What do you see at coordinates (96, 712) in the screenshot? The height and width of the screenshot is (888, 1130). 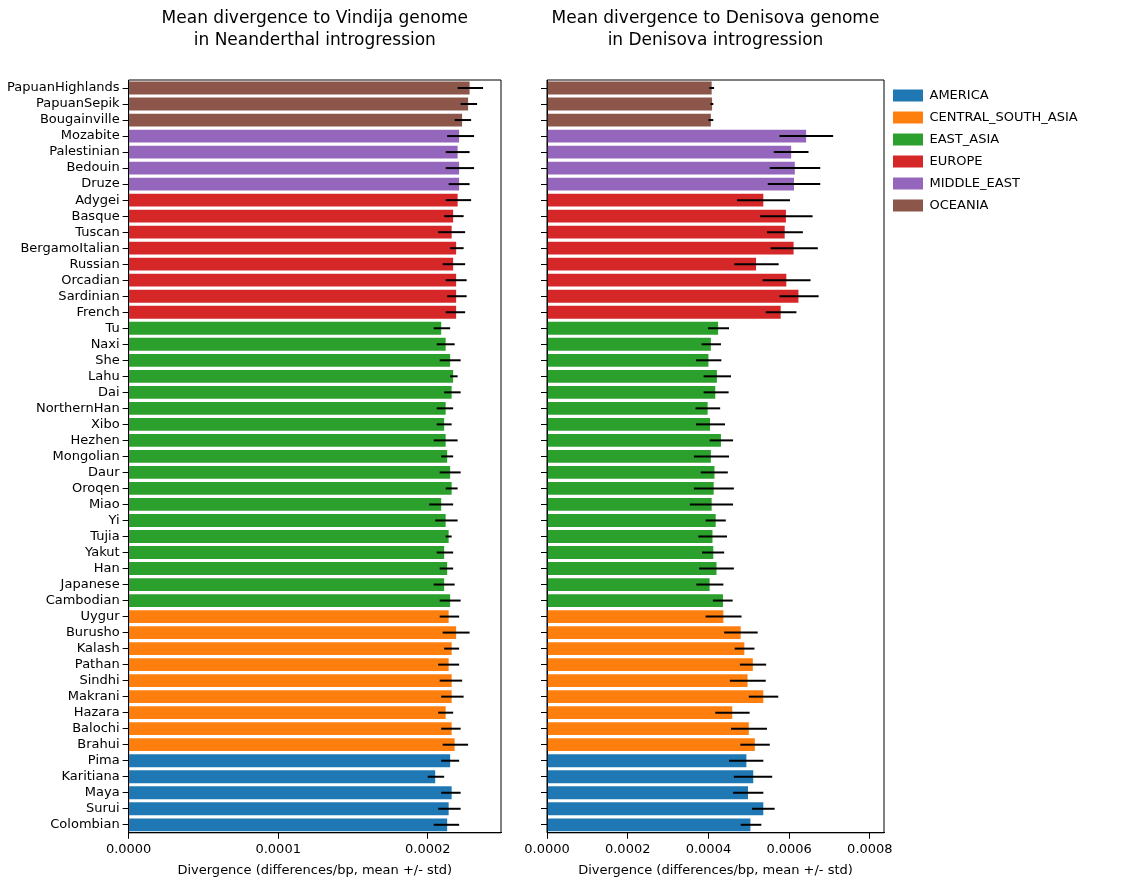 I see `y-tick-label: Hazara` at bounding box center [96, 712].